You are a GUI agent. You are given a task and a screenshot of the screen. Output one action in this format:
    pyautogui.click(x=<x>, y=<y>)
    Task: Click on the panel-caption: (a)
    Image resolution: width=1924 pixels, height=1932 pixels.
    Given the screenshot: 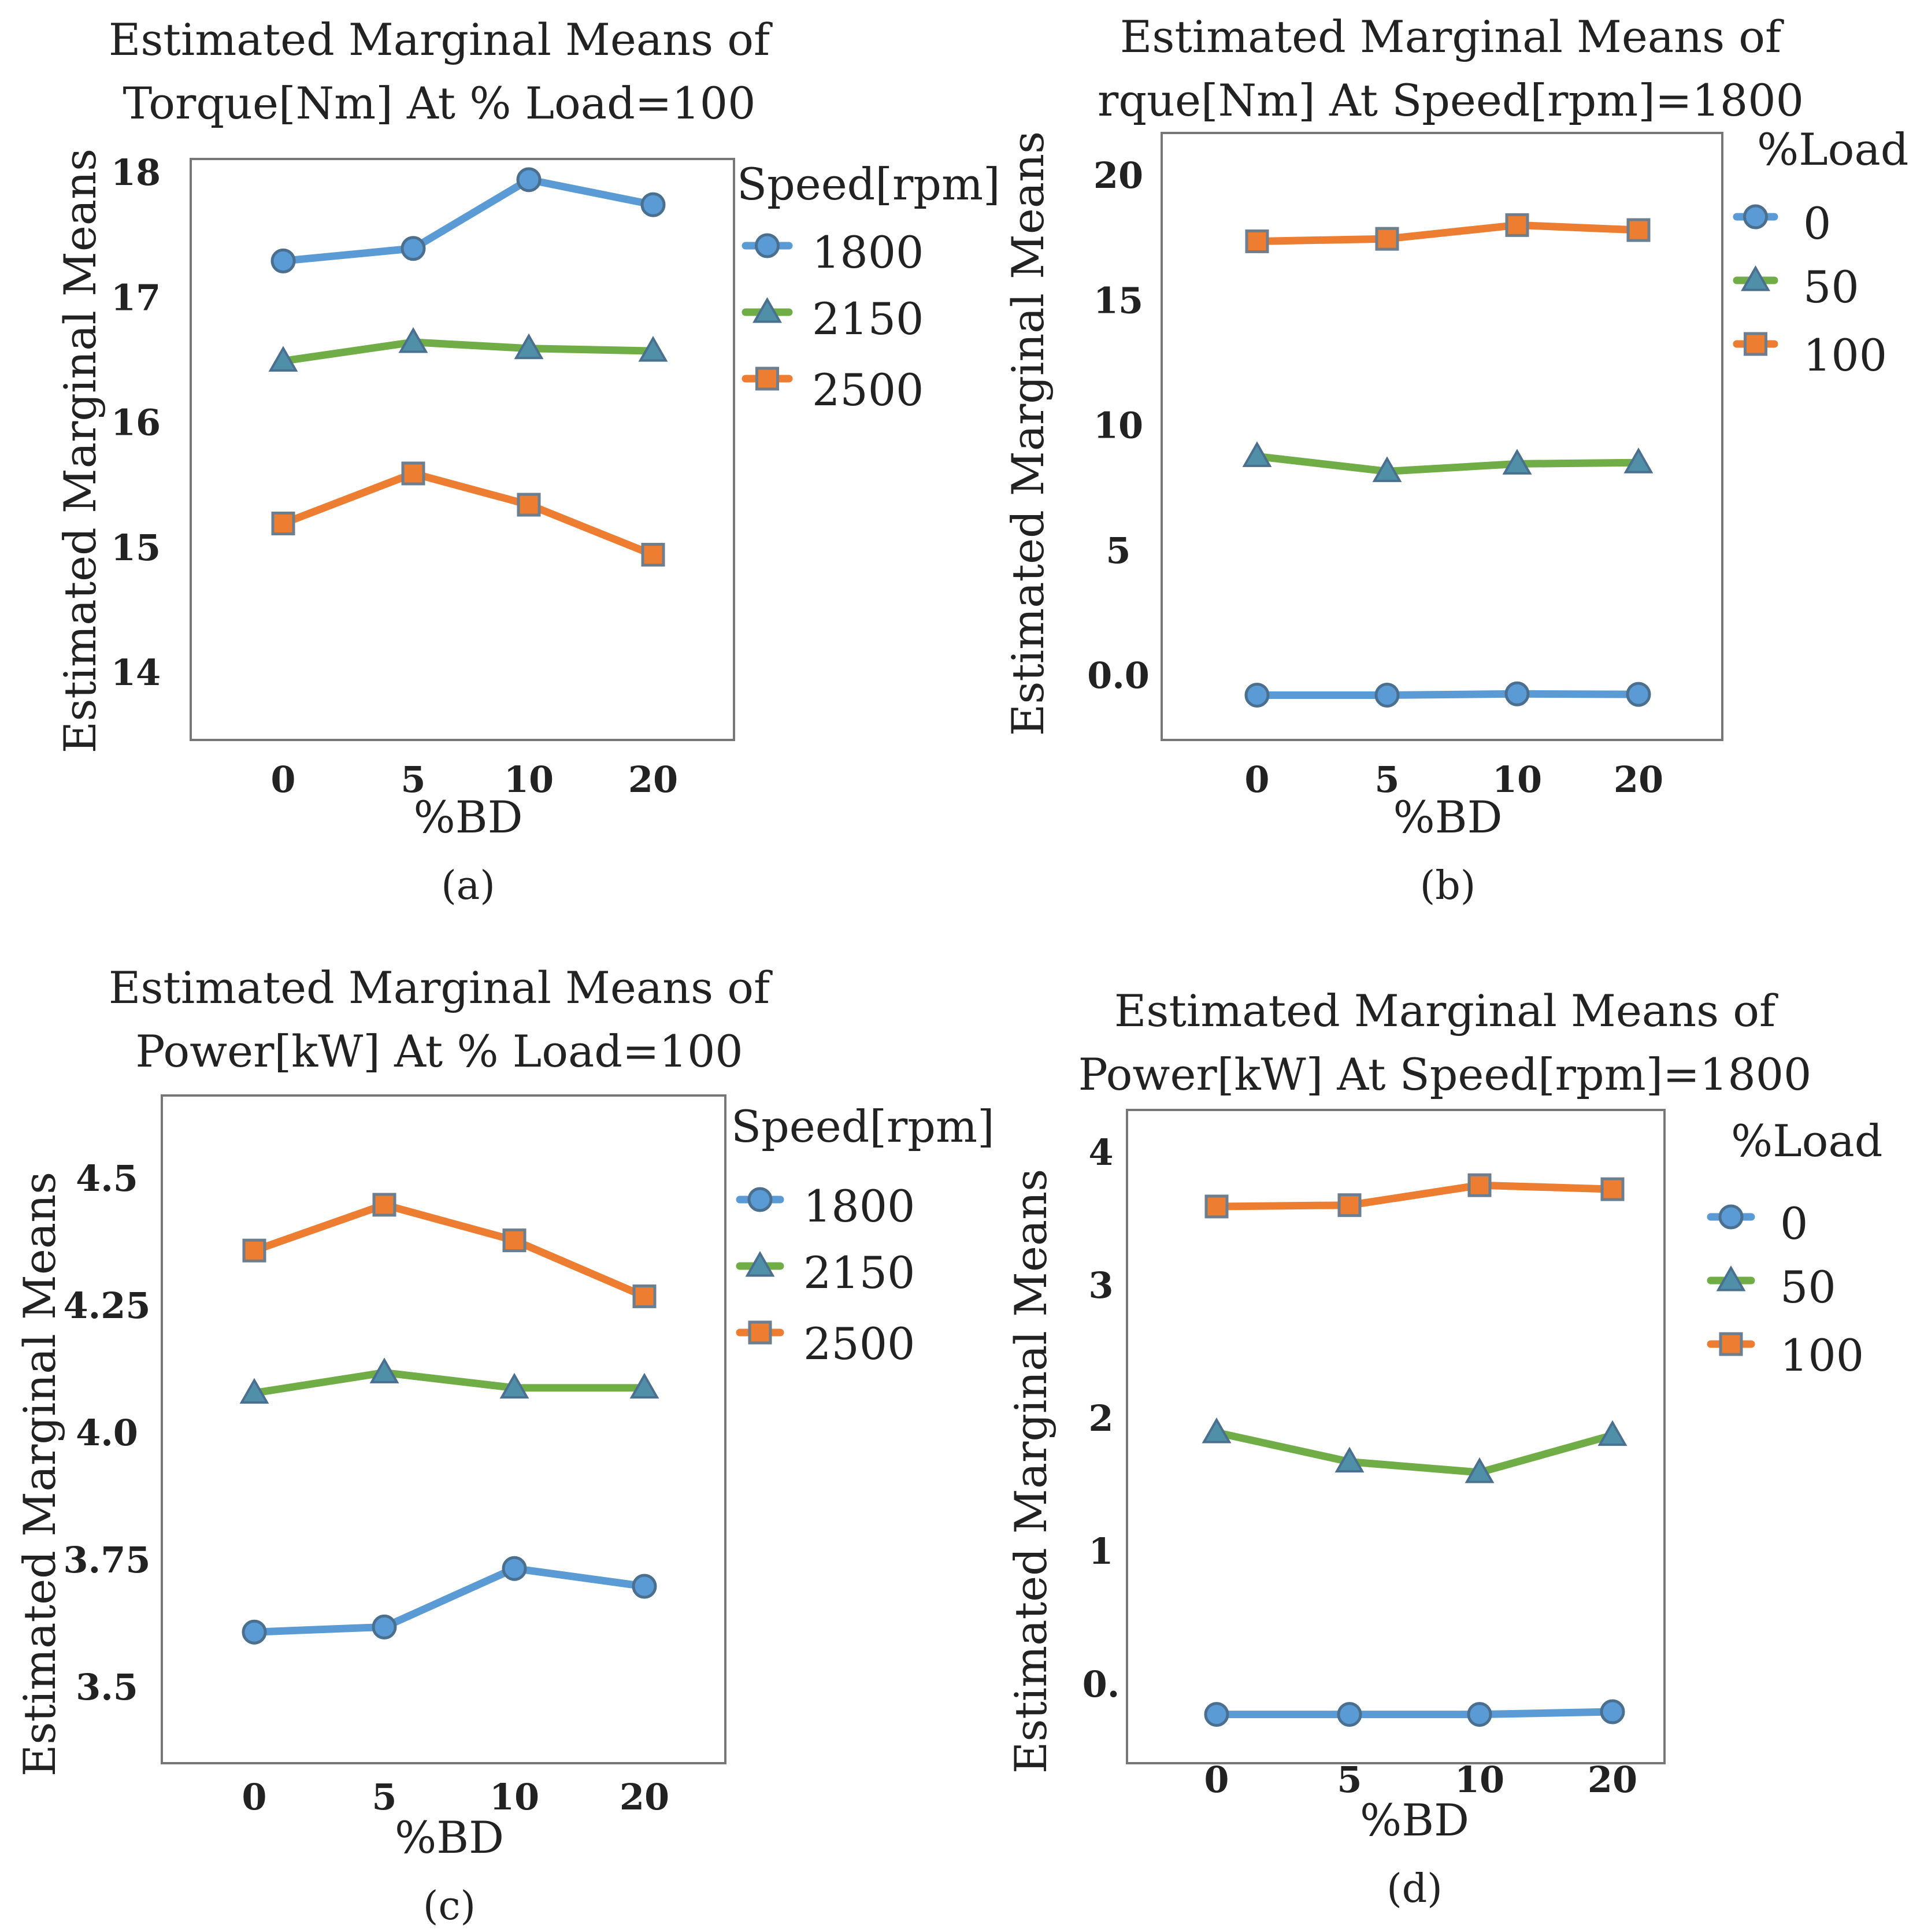 What is the action you would take?
    pyautogui.click(x=468, y=886)
    